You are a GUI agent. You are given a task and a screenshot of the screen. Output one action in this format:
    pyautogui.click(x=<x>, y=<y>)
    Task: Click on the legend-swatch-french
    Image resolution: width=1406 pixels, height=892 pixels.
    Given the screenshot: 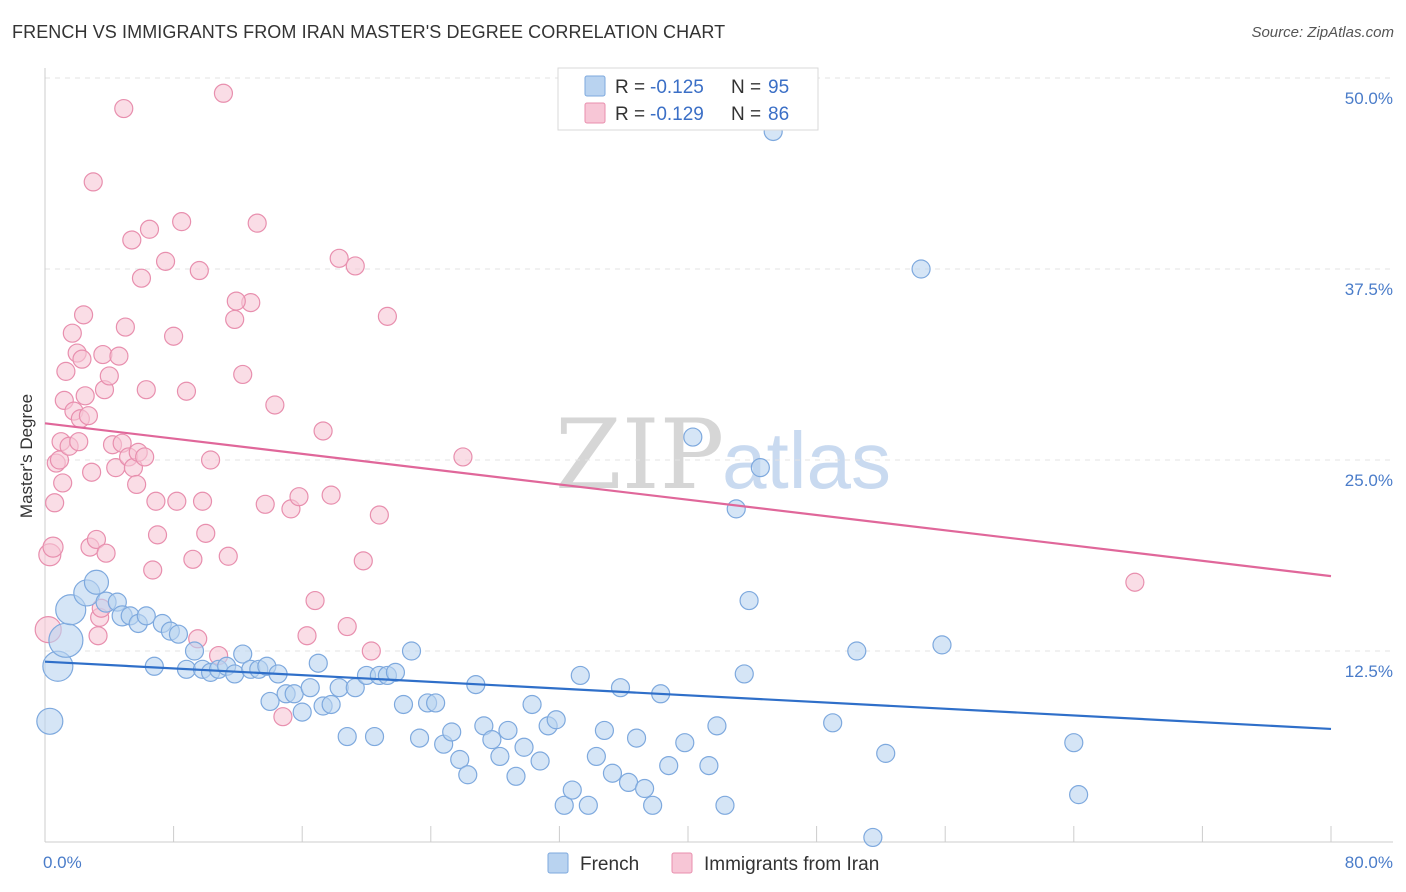 What is the action you would take?
    pyautogui.click(x=595, y=86)
    